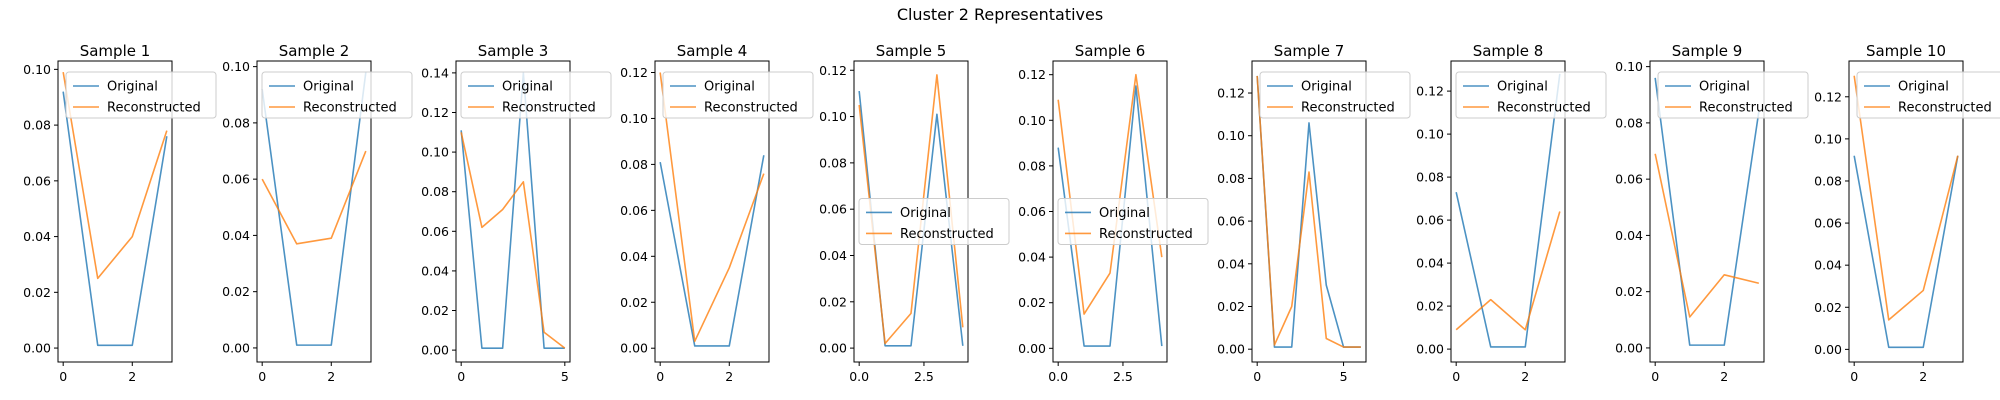  I want to click on subplot-title: Sample 7, so click(1309, 51).